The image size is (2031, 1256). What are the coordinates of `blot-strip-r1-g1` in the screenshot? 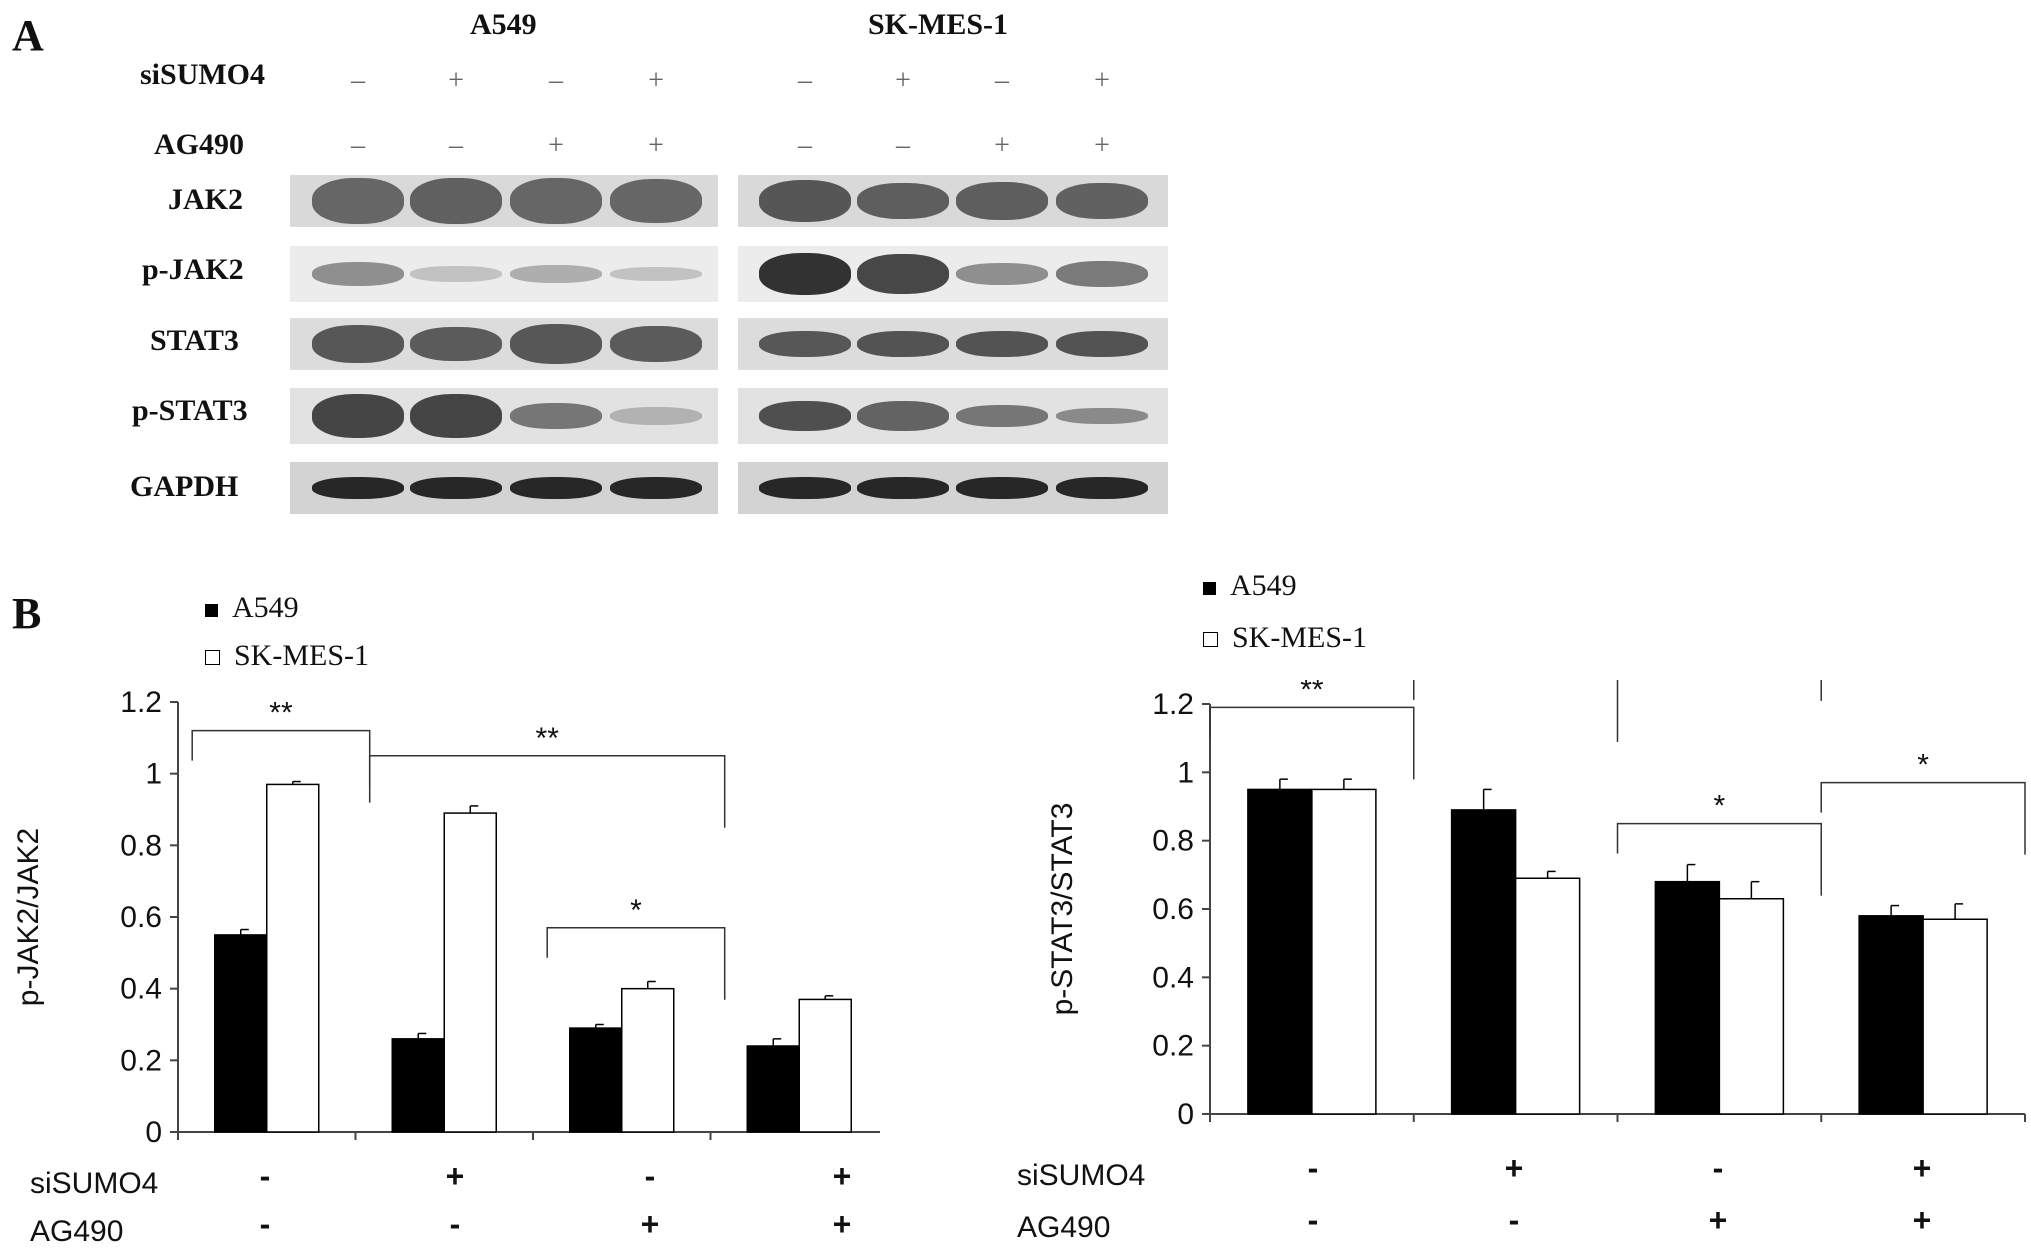 It's located at (504, 201).